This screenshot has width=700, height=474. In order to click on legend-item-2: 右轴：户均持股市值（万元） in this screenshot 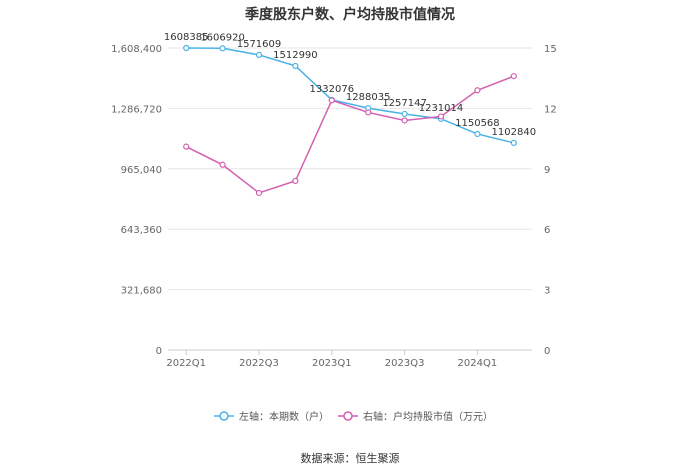, I will do `click(415, 416)`.